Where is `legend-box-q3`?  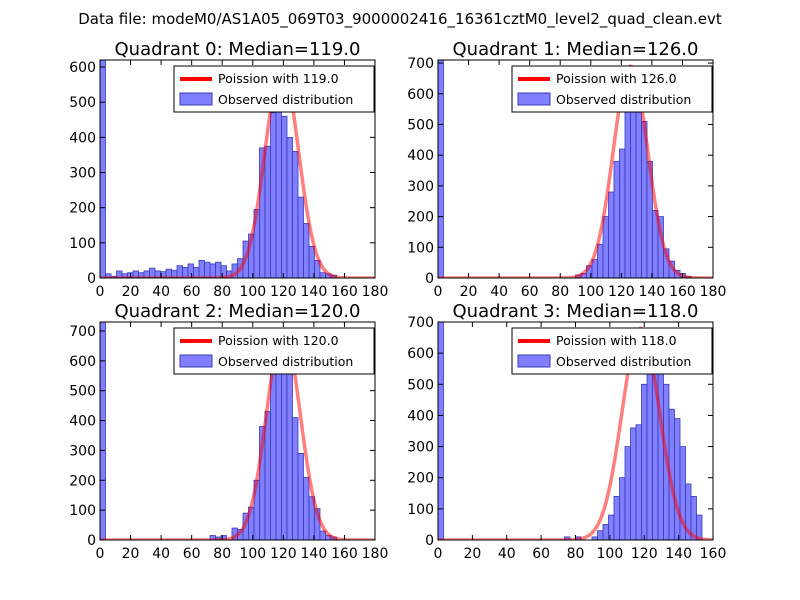 legend-box-q3 is located at coordinates (612, 351).